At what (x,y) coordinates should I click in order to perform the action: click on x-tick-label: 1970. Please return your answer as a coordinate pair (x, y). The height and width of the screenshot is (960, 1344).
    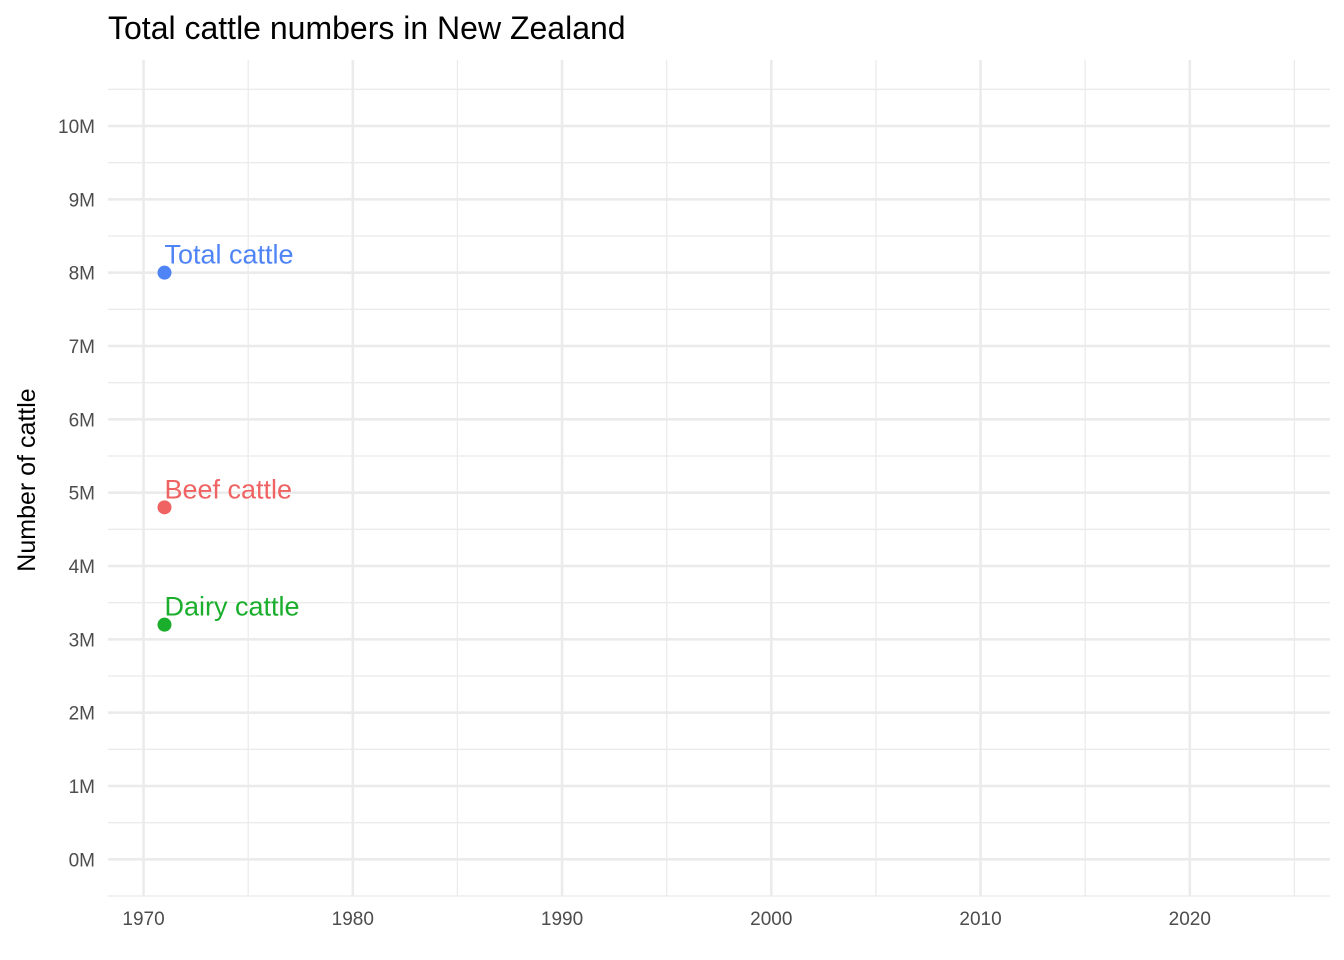
    Looking at the image, I should click on (143, 919).